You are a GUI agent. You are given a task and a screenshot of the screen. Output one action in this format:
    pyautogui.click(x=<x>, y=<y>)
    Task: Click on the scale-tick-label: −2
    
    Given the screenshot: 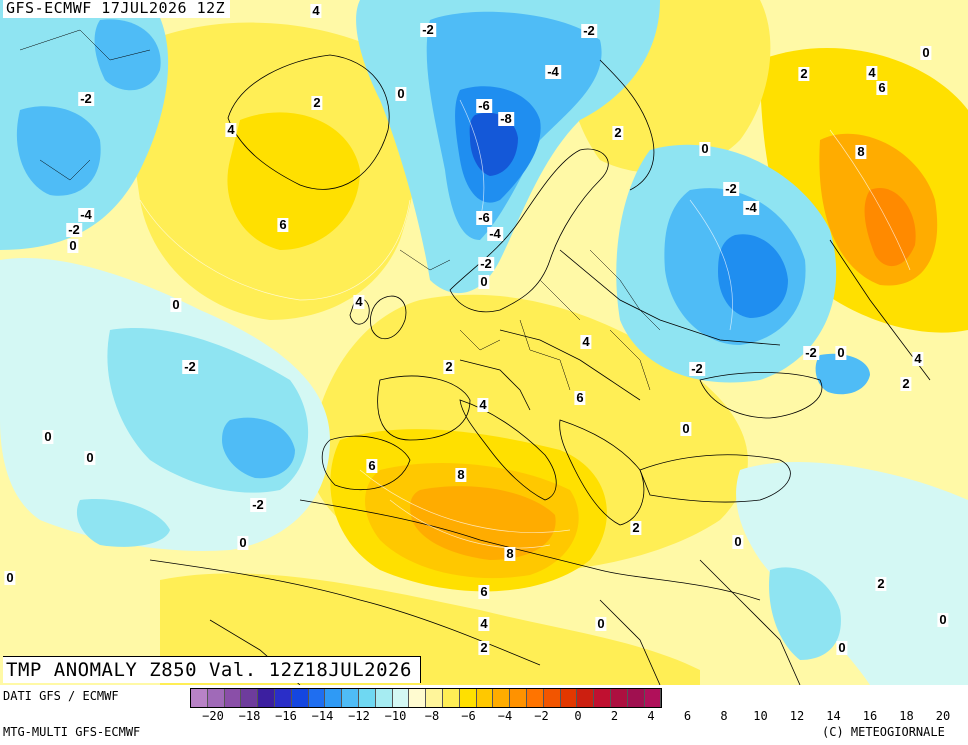 What is the action you would take?
    pyautogui.click(x=541, y=716)
    